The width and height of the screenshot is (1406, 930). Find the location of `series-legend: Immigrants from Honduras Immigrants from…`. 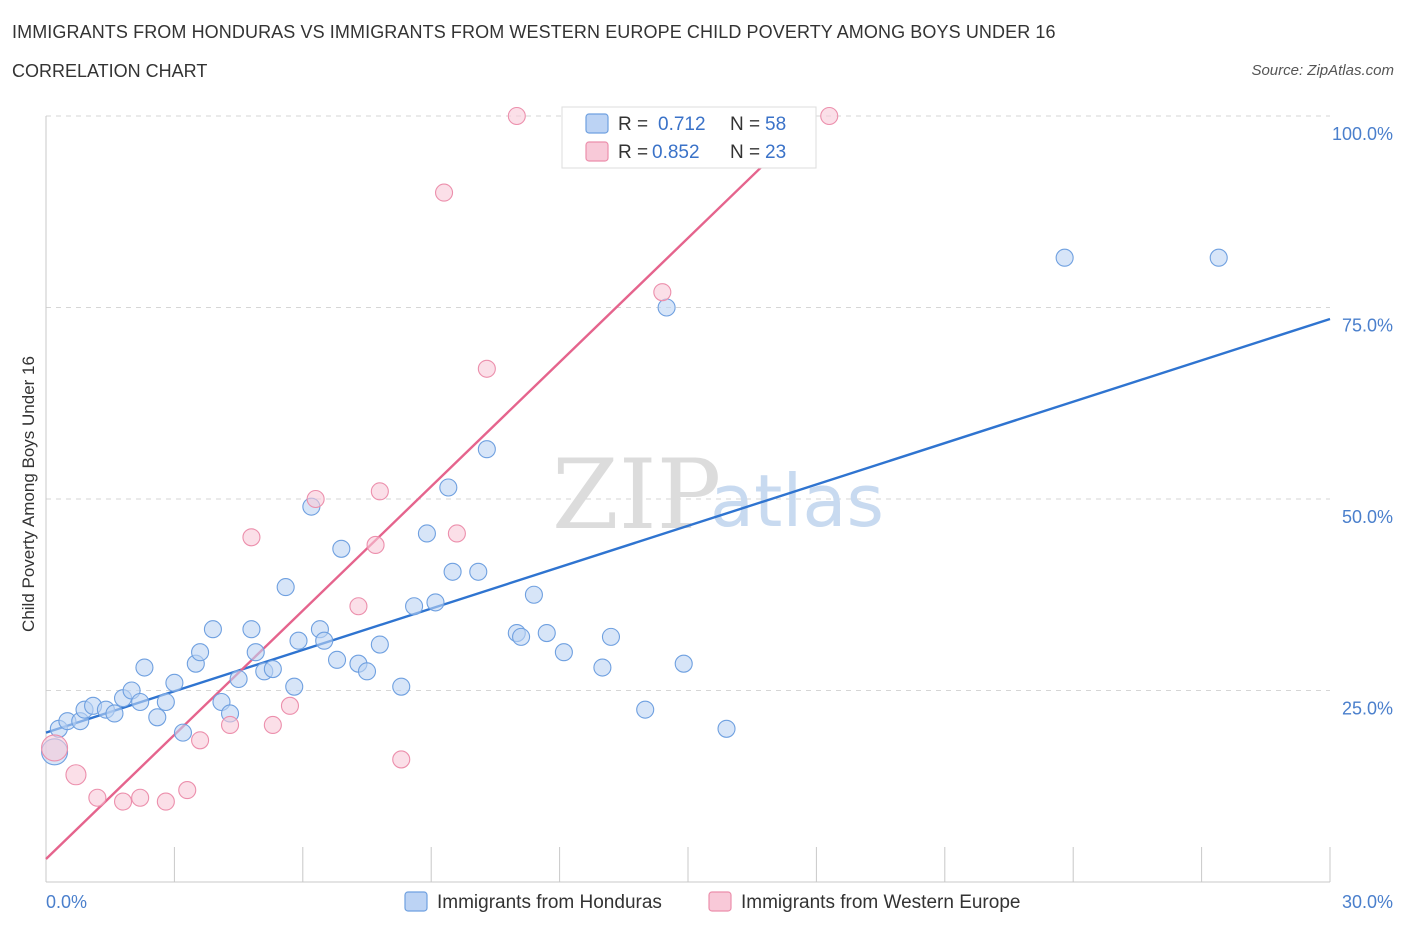

series-legend: Immigrants from Honduras Immigrants from… is located at coordinates (712, 902).